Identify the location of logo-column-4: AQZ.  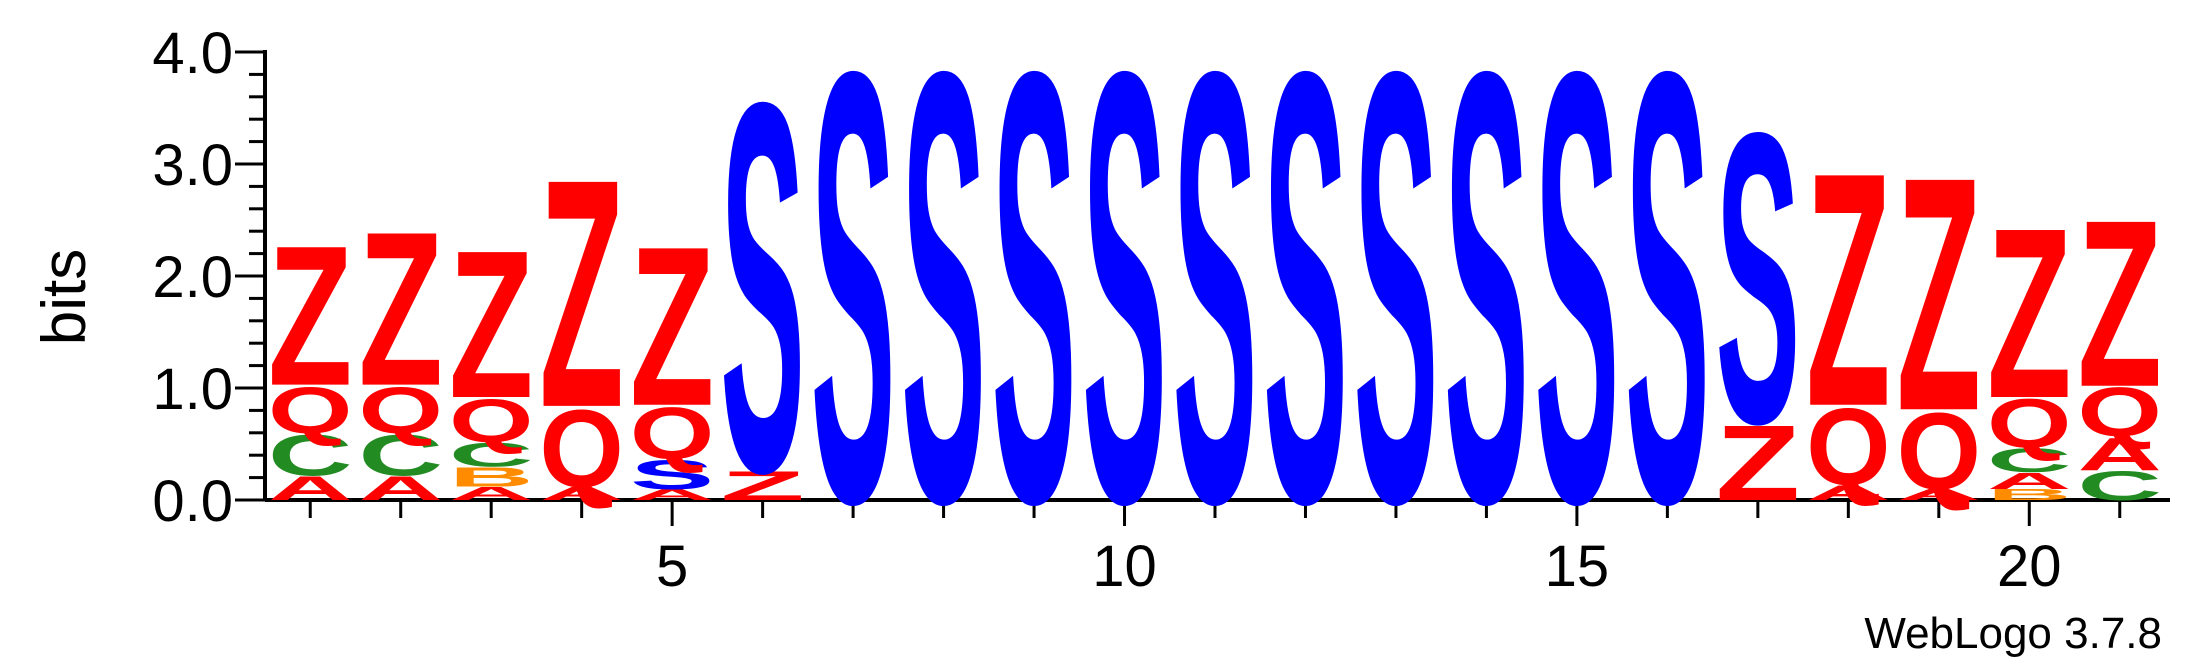
(581, 312).